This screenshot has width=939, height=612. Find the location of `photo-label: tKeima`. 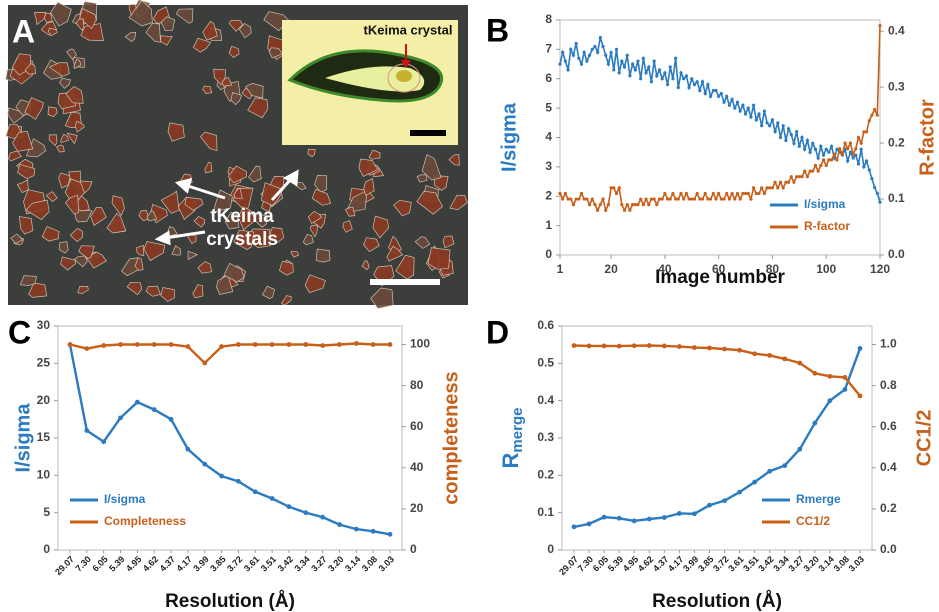

photo-label: tKeima is located at coordinates (242, 216).